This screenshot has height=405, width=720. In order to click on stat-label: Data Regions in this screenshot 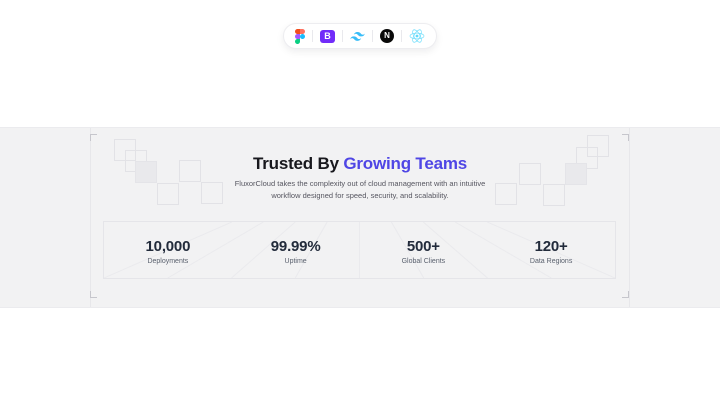, I will do `click(551, 261)`.